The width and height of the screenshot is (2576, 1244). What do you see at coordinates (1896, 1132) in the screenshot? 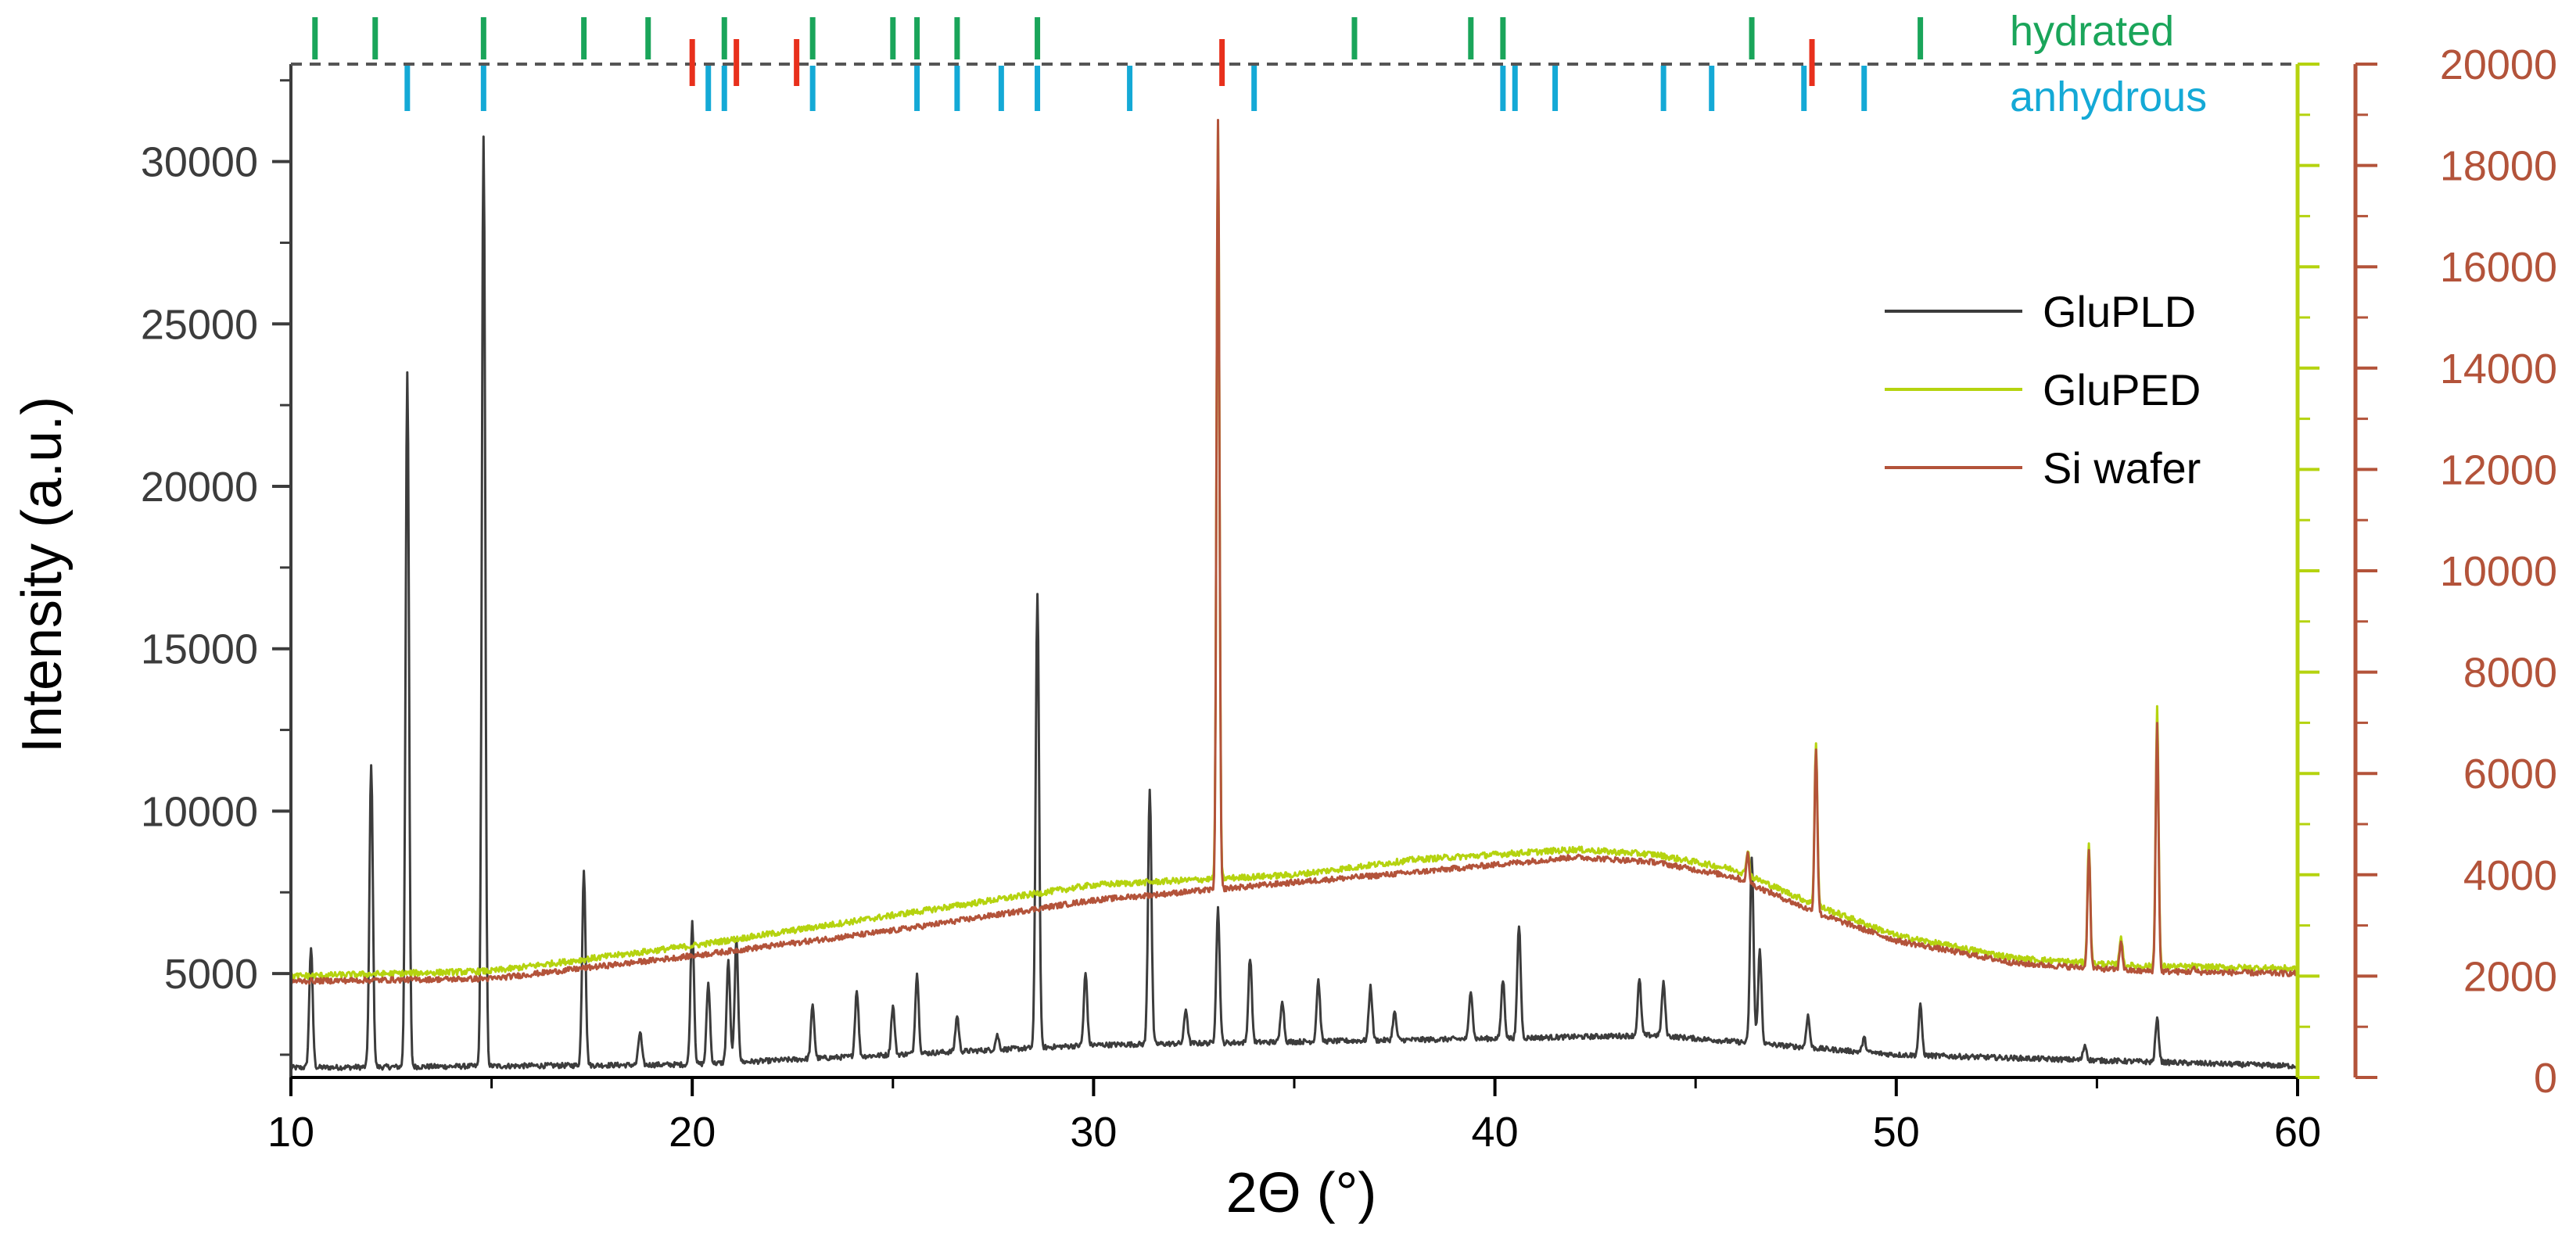
I see `x-tick-label: 50` at bounding box center [1896, 1132].